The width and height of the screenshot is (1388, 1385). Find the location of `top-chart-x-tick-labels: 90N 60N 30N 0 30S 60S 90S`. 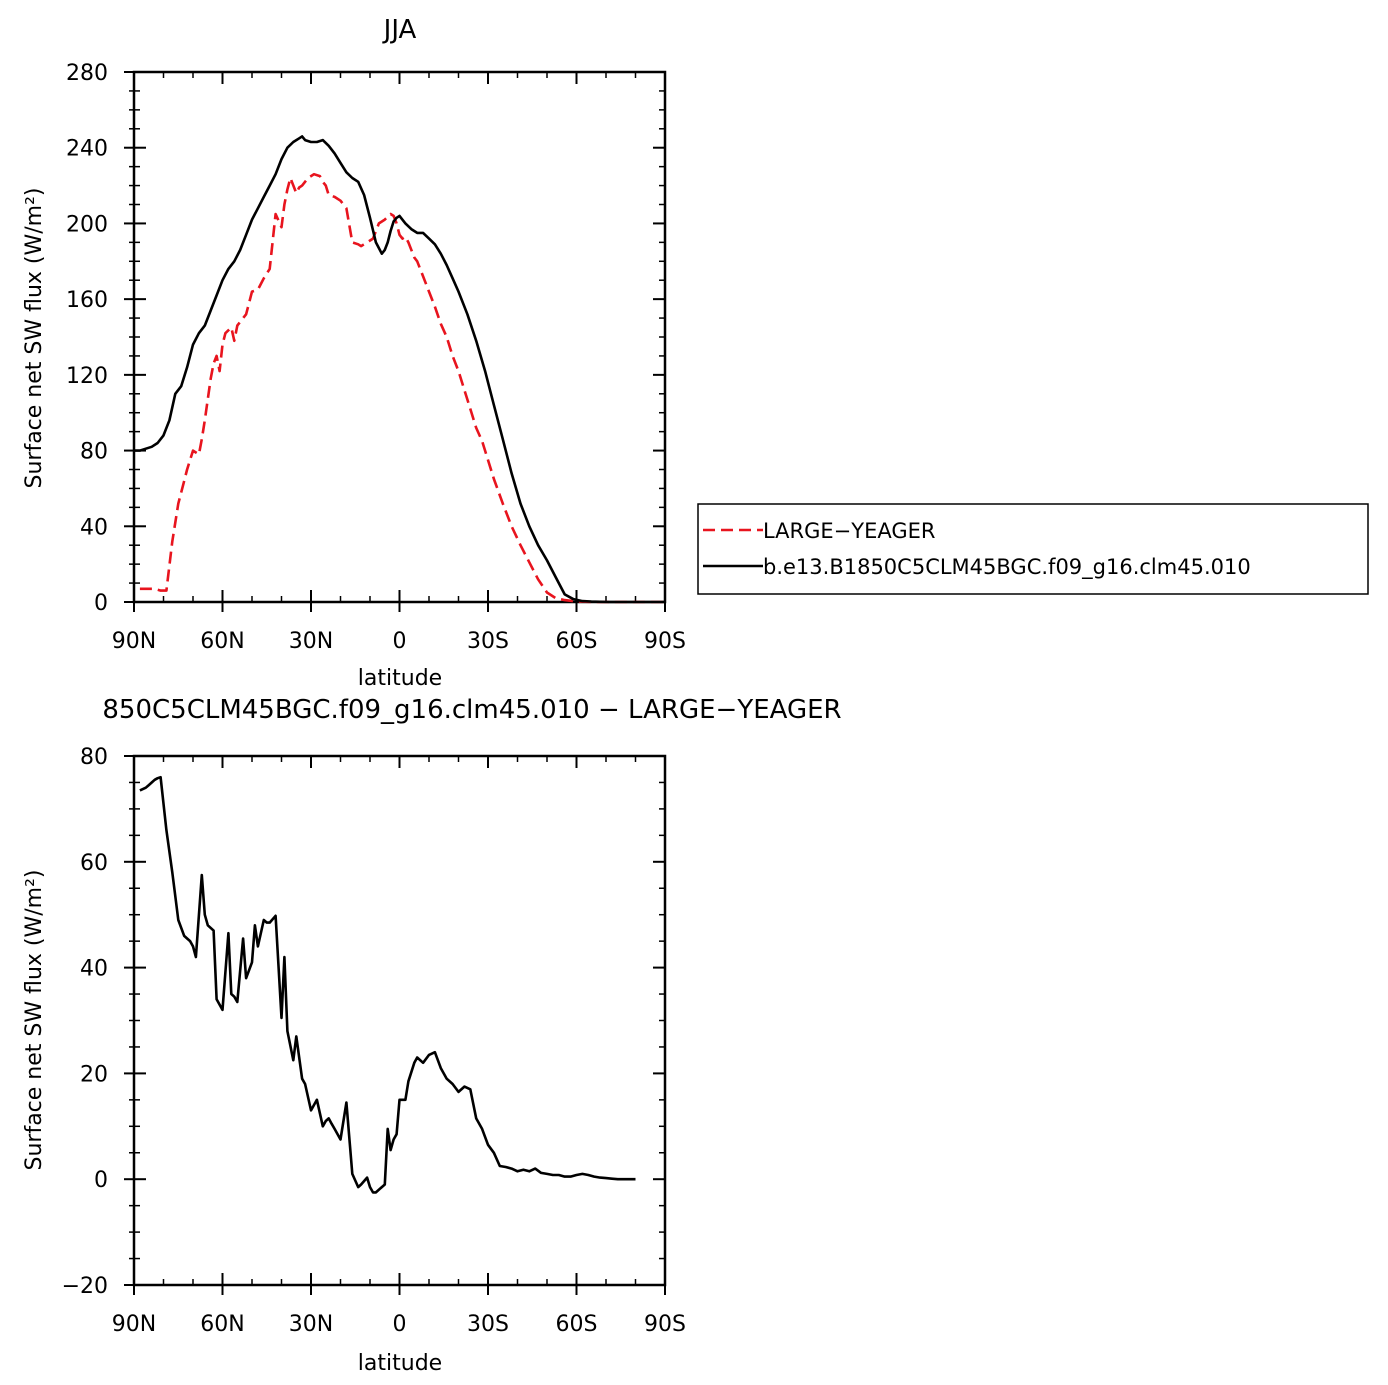

top-chart-x-tick-labels: 90N 60N 30N 0 30S 60S 90S is located at coordinates (399, 641).